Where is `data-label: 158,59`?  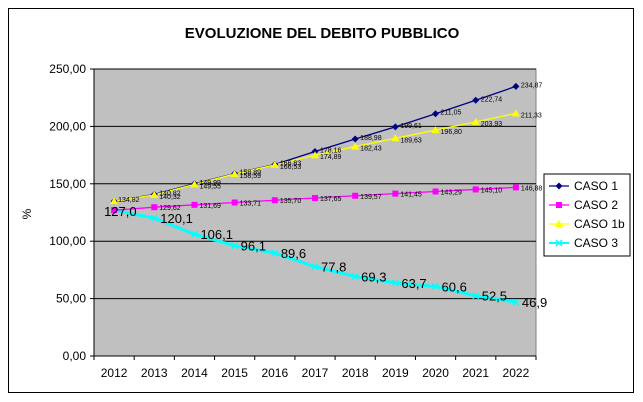 data-label: 158,59 is located at coordinates (251, 176).